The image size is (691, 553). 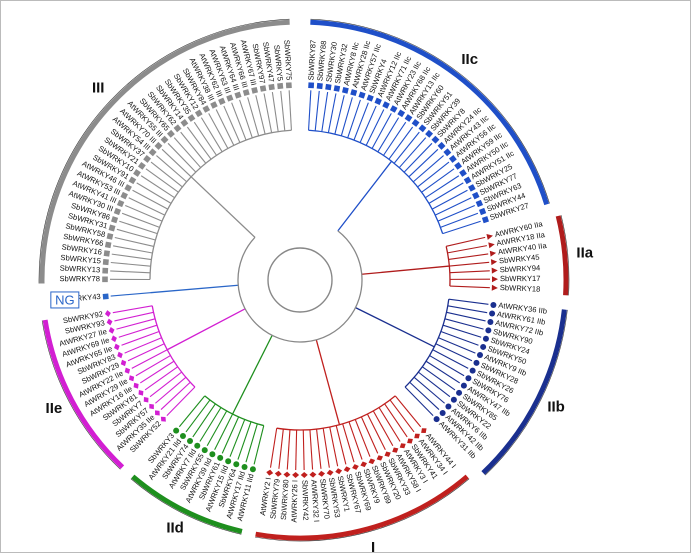 I want to click on leaf-label: SbWRKY18, so click(x=520, y=288).